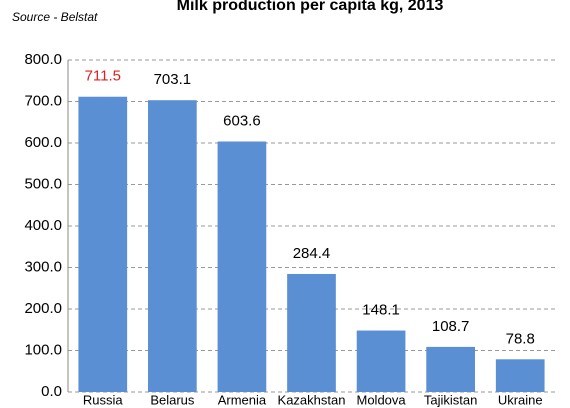 The image size is (570, 408). What do you see at coordinates (451, 326) in the screenshot?
I see `value-label: 108.7` at bounding box center [451, 326].